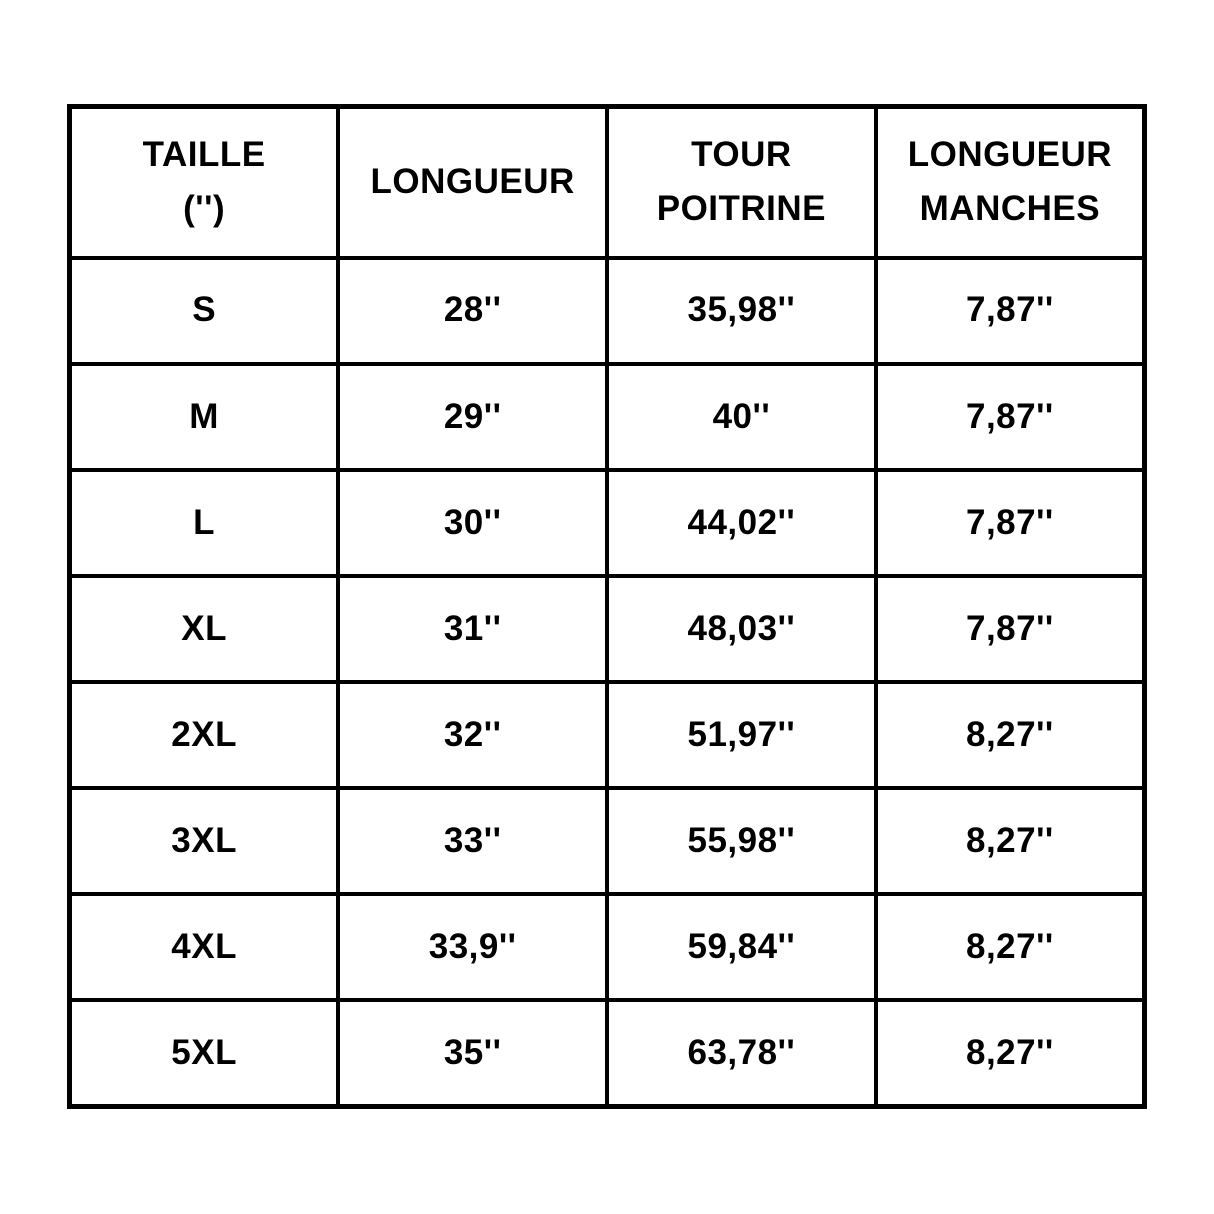 This screenshot has width=1214, height=1214. I want to click on table-row-3xl: 3XL 33'' 55,98'' 8,27'', so click(607, 841).